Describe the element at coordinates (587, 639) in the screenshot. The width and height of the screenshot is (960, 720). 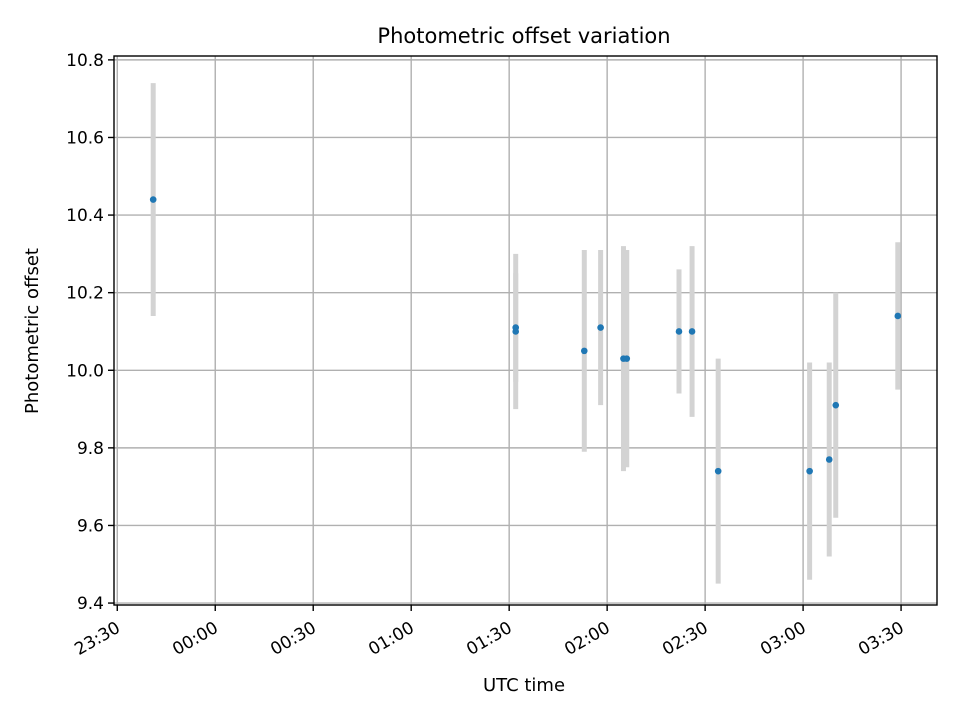
I see `x-tick-label: 02:00` at that location.